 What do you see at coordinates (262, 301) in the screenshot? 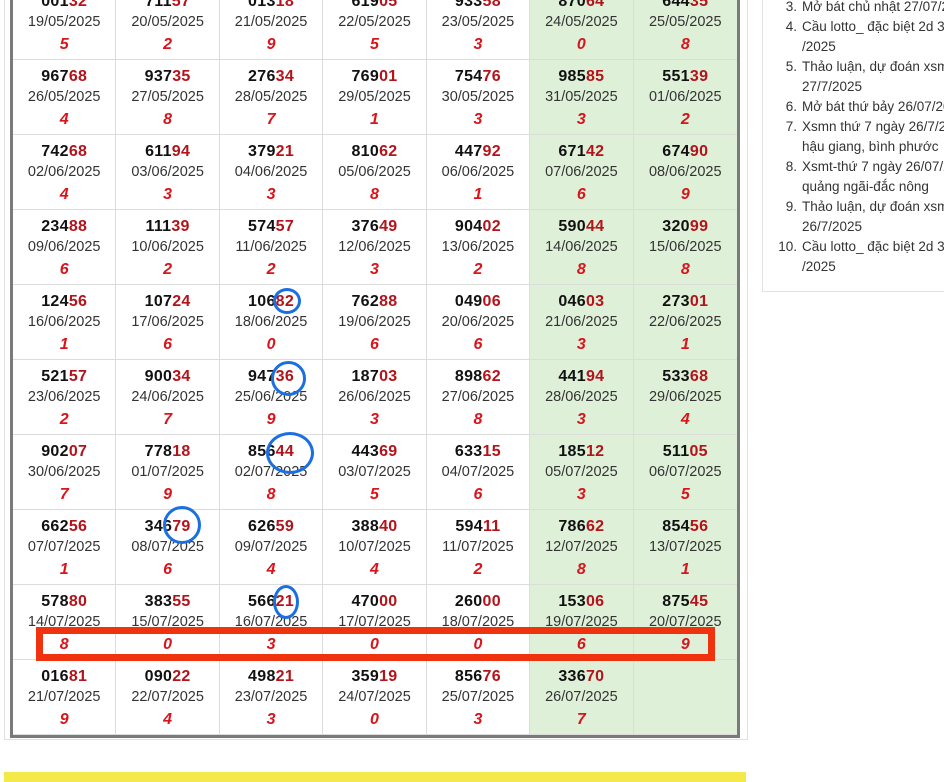
I see `number-head: 106` at bounding box center [262, 301].